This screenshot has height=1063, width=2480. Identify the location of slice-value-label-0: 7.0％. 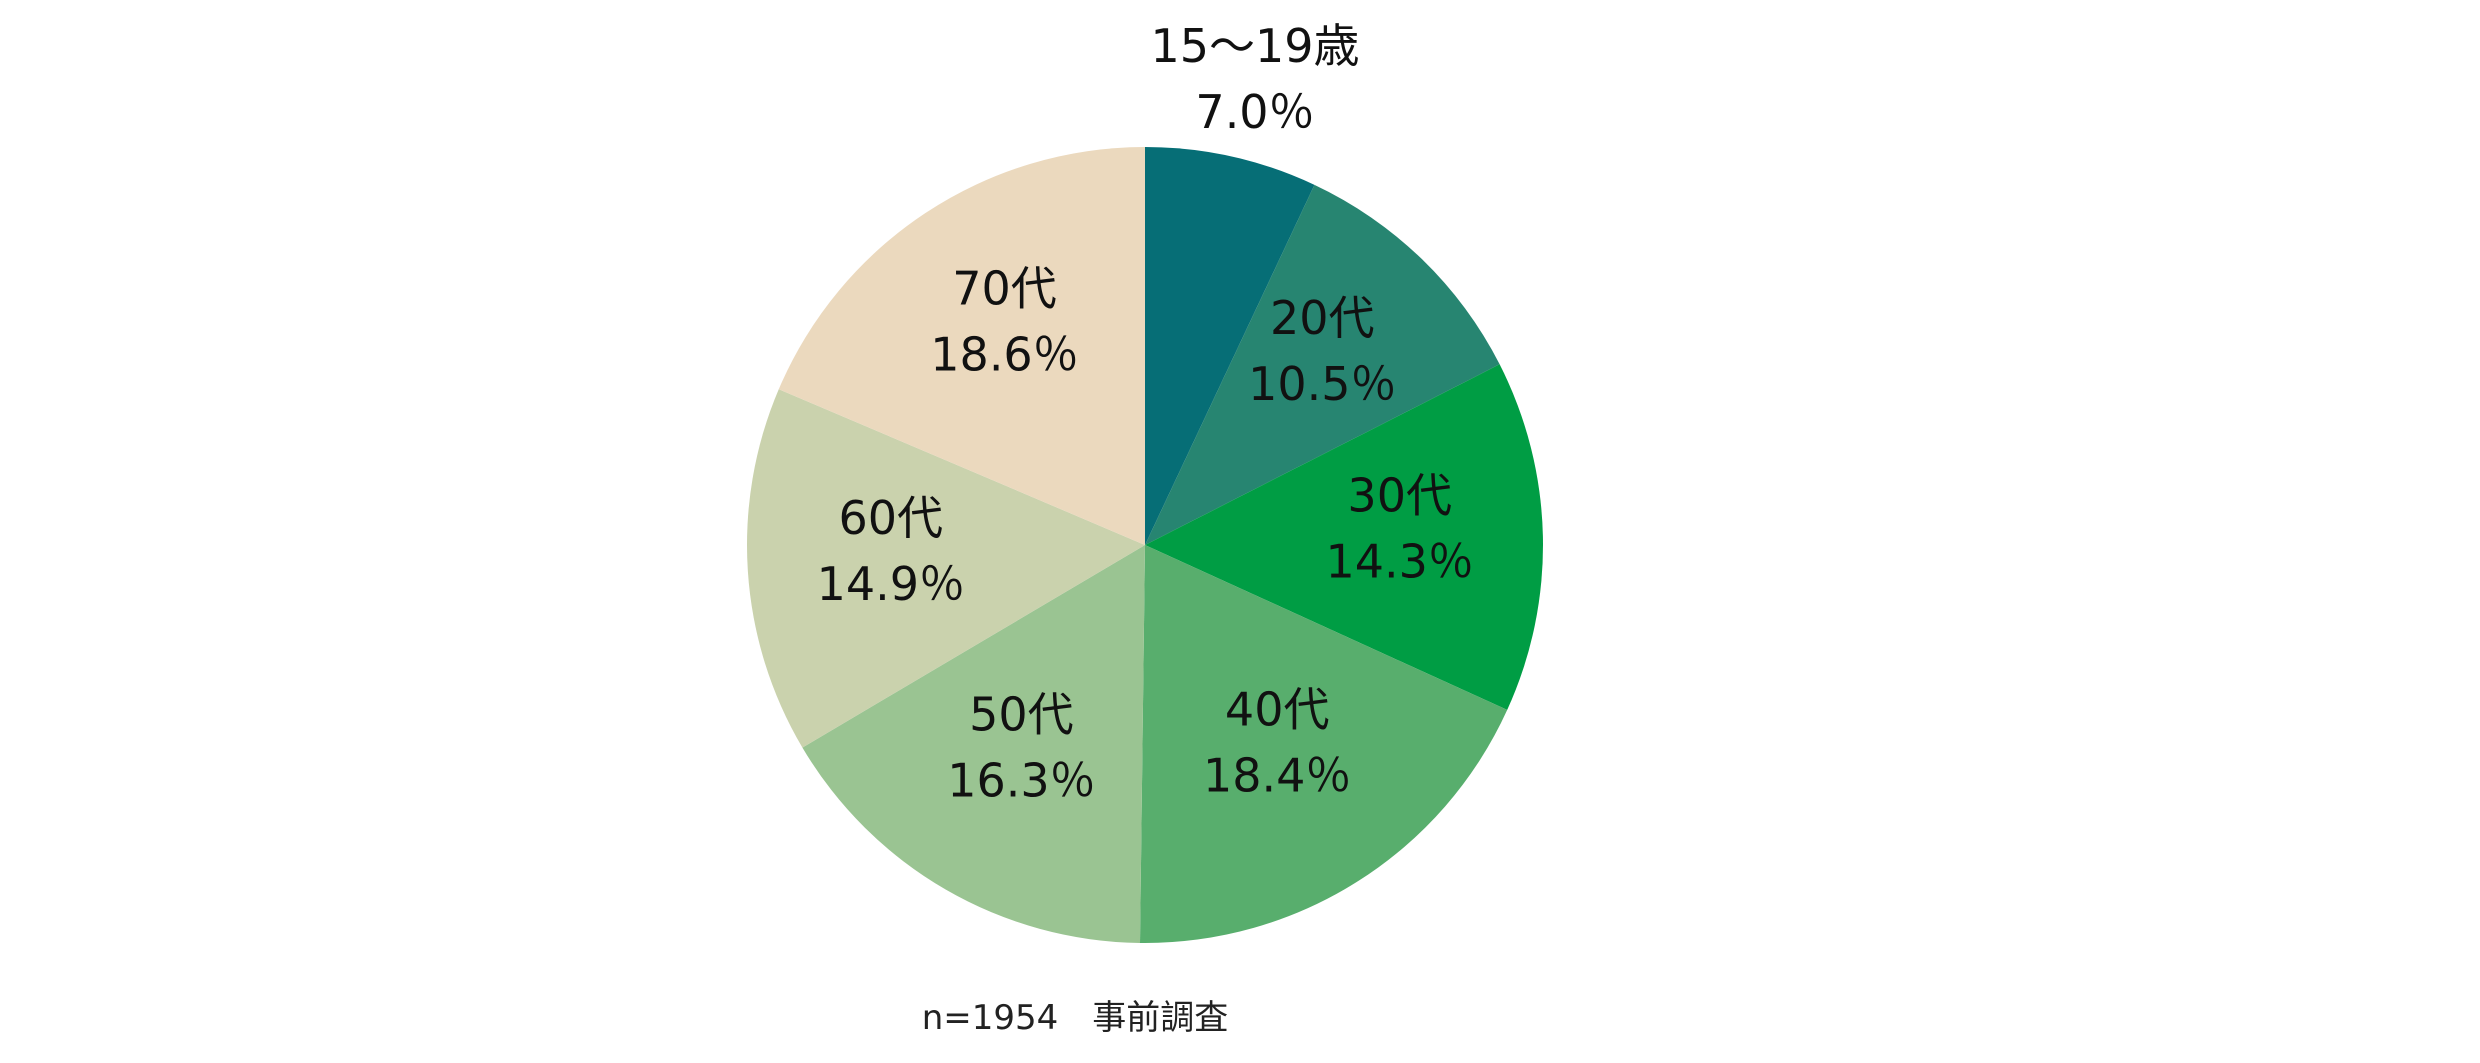
(1254, 112).